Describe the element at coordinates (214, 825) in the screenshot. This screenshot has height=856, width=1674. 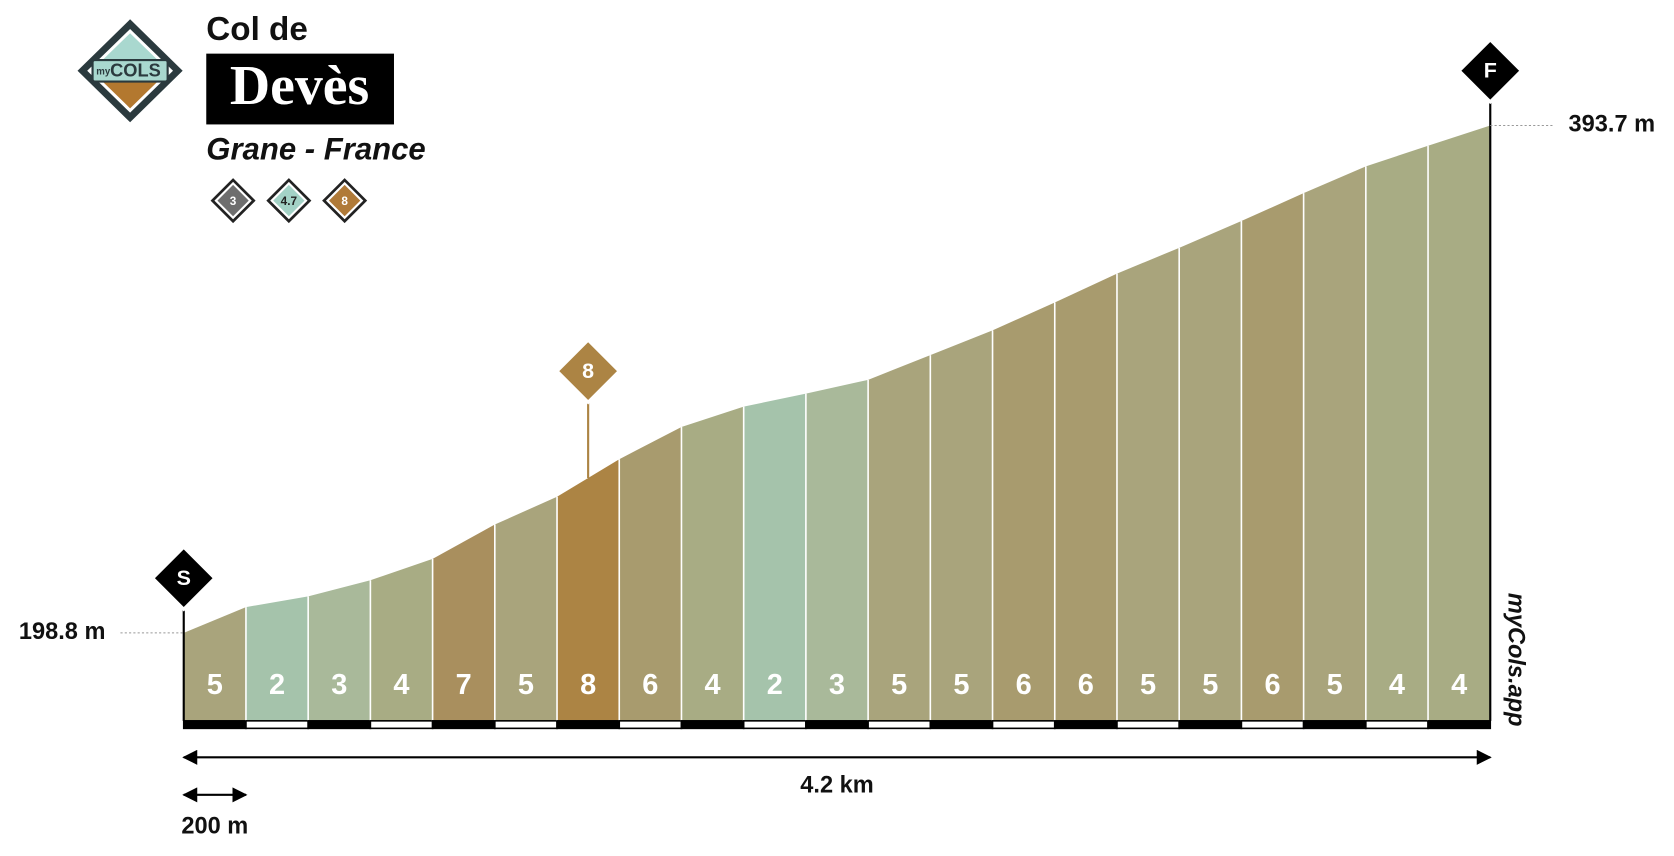
I see `scale-label: 200 m` at that location.